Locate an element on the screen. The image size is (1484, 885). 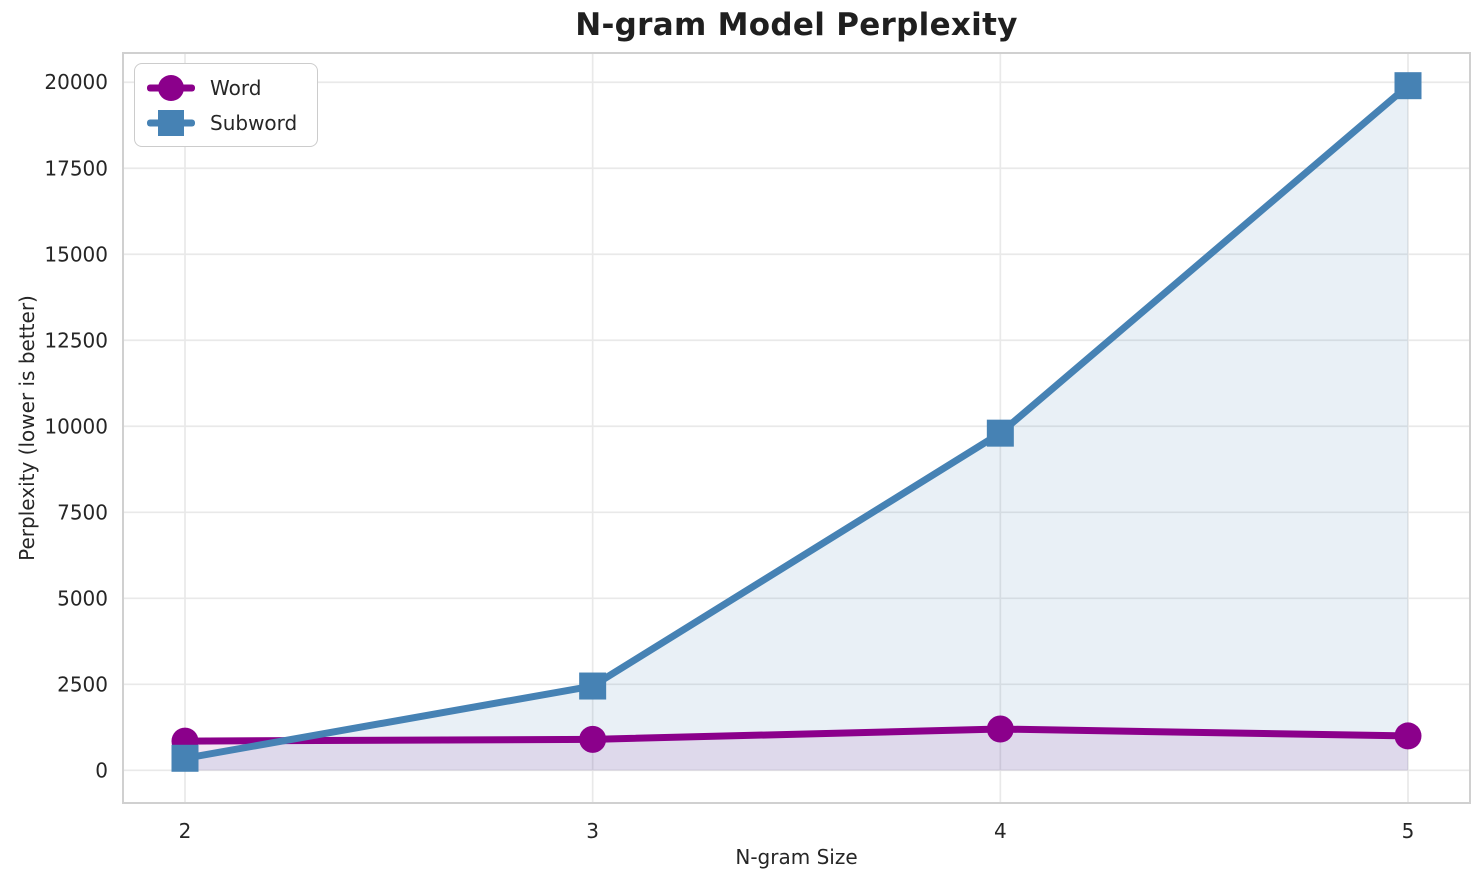
y-tick-label: 7500 is located at coordinates (82, 512).